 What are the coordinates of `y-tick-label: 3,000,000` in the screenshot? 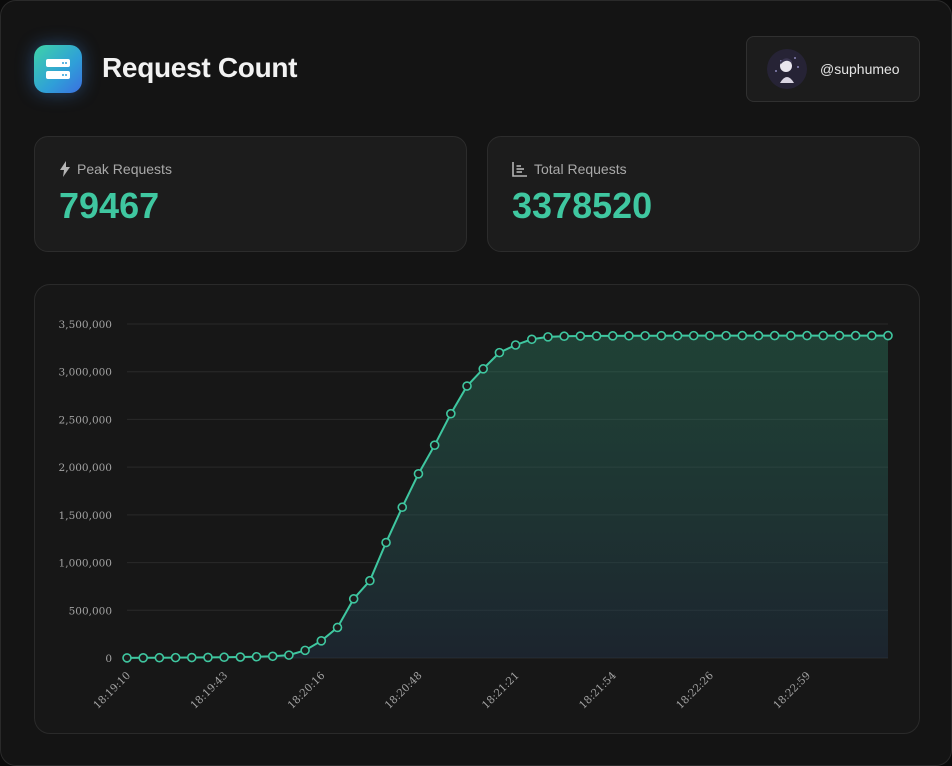 It's located at (85, 373).